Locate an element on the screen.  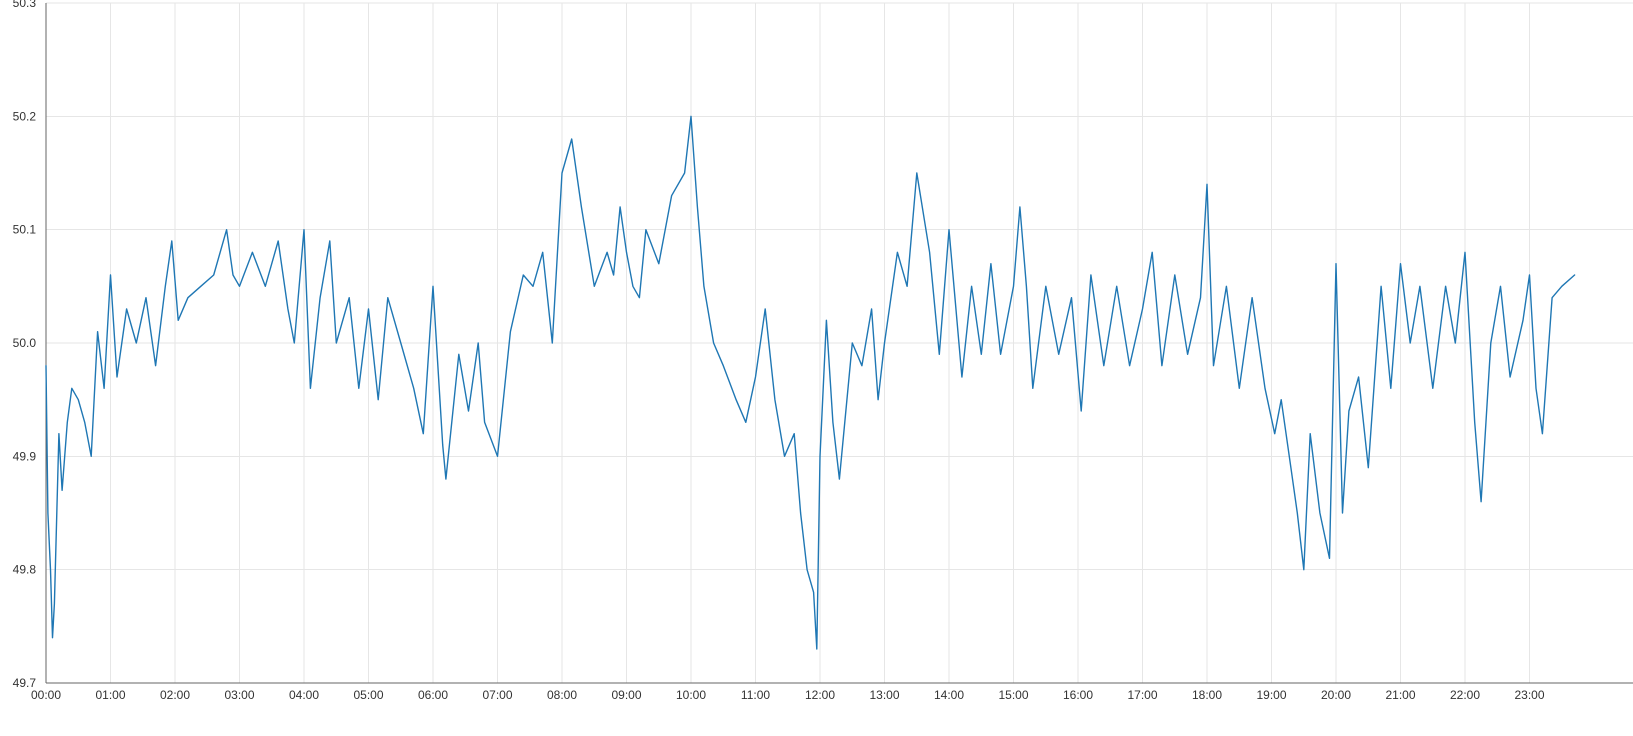
y-tick-label: 49.8 is located at coordinates (25, 570).